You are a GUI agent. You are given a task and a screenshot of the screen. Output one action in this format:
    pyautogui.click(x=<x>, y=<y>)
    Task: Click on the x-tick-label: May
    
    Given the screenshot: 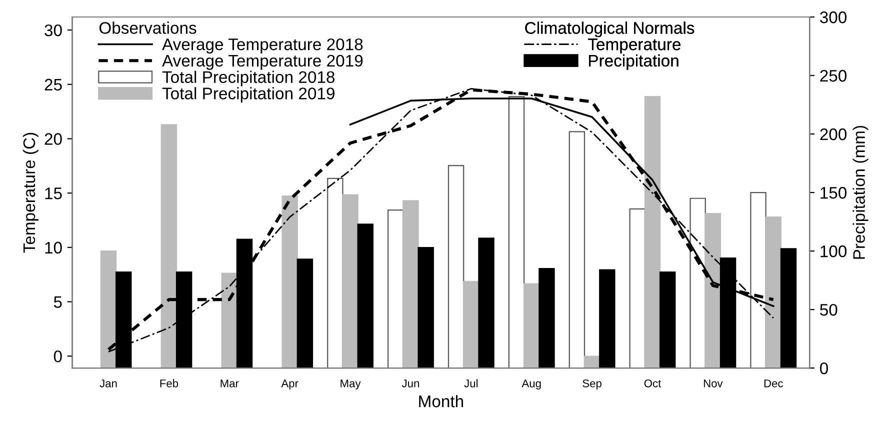 What is the action you would take?
    pyautogui.click(x=350, y=385)
    